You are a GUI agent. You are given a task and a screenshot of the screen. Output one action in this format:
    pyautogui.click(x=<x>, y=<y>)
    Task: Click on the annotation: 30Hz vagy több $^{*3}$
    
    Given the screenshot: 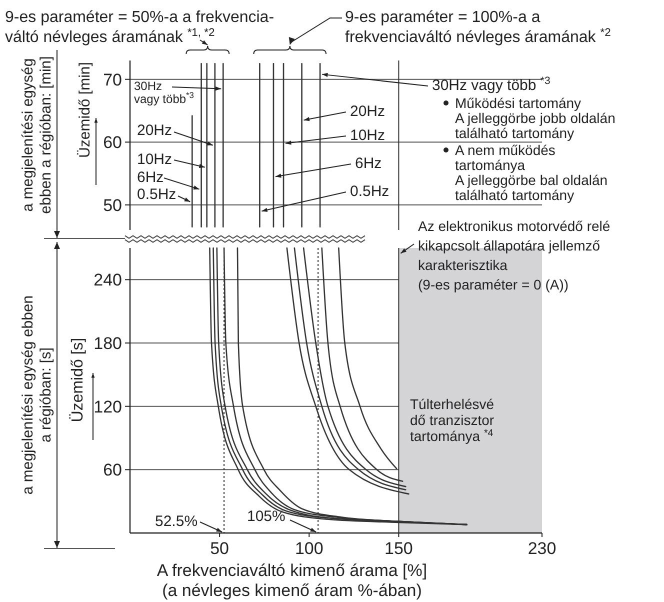 What is the action you would take?
    pyautogui.click(x=491, y=84)
    